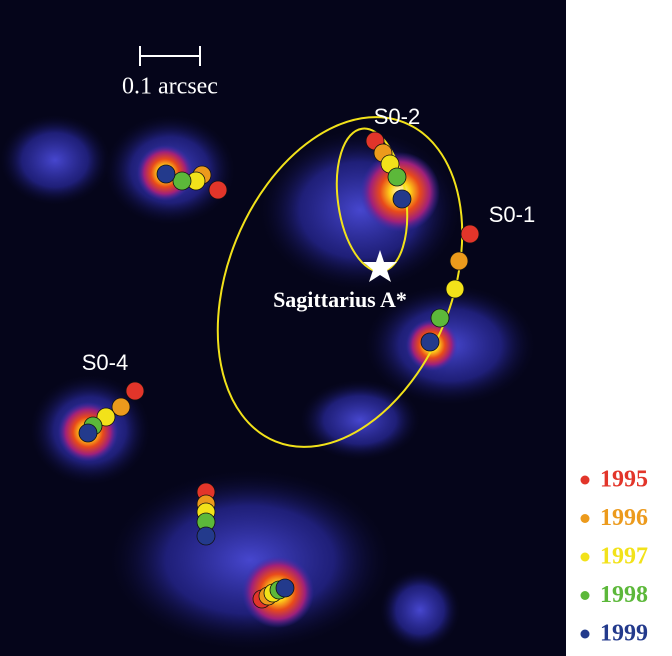 This screenshot has height=656, width=672. What do you see at coordinates (624, 518) in the screenshot?
I see `legend-label: 1996` at bounding box center [624, 518].